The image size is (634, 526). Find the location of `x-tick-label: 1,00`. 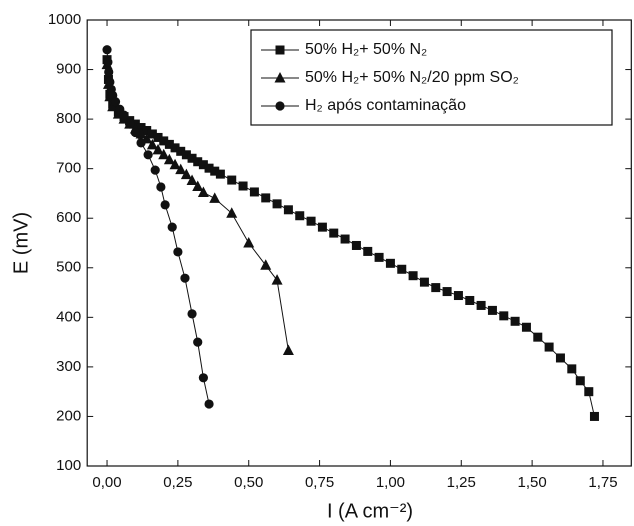

x-tick-label: 1,00 is located at coordinates (390, 482).